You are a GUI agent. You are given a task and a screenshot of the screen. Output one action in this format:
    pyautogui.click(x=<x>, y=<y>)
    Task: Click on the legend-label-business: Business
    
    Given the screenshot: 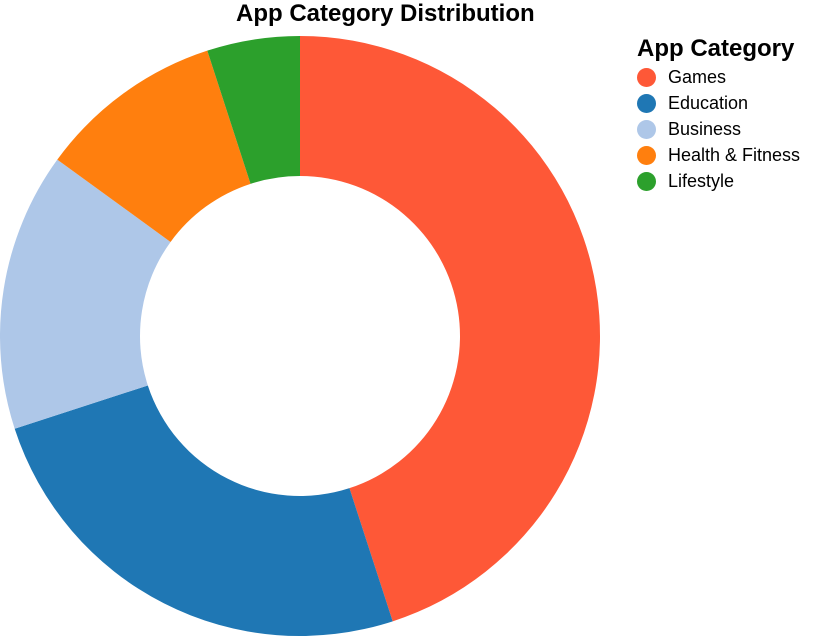 What is the action you would take?
    pyautogui.click(x=704, y=129)
    